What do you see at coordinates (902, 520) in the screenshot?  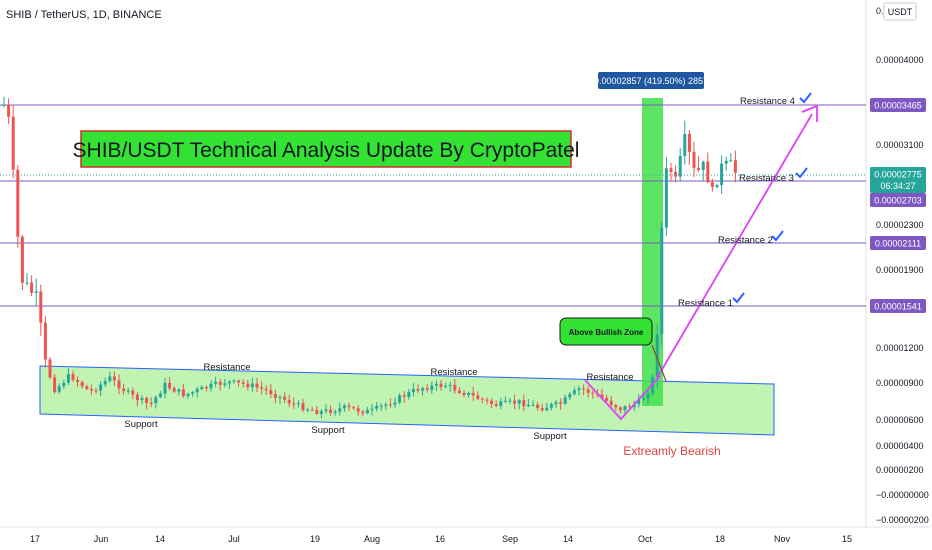 I see `y-tick-label: −0.00000200` at bounding box center [902, 520].